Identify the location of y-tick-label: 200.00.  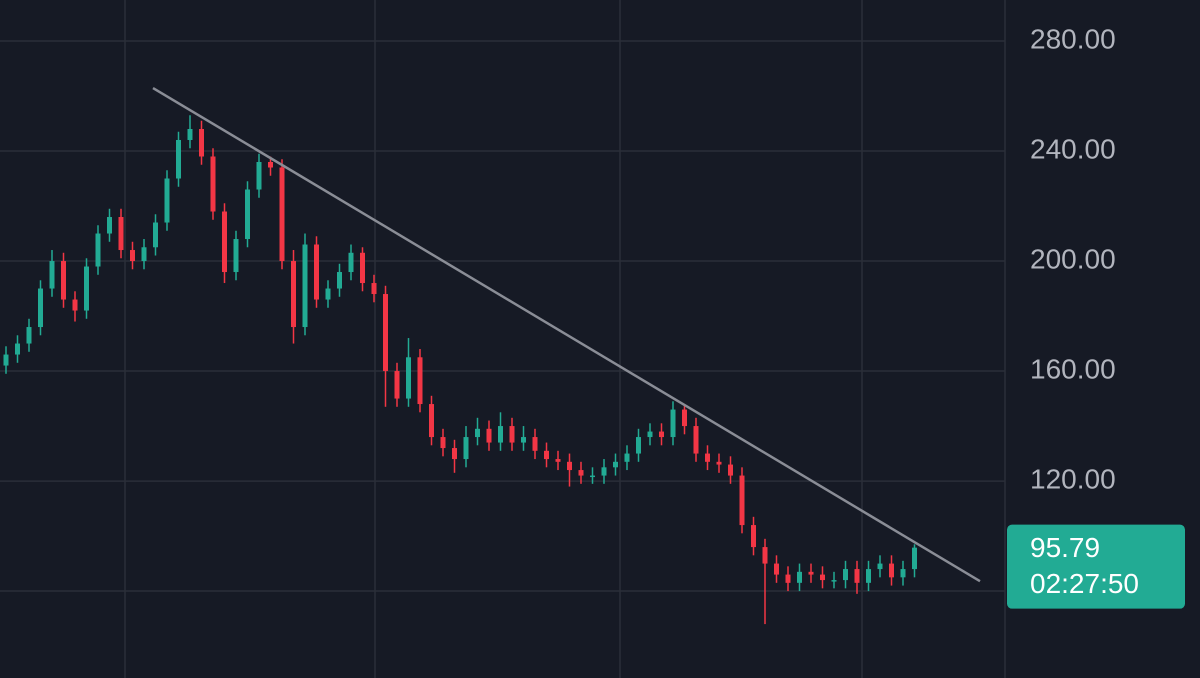
(1073, 258).